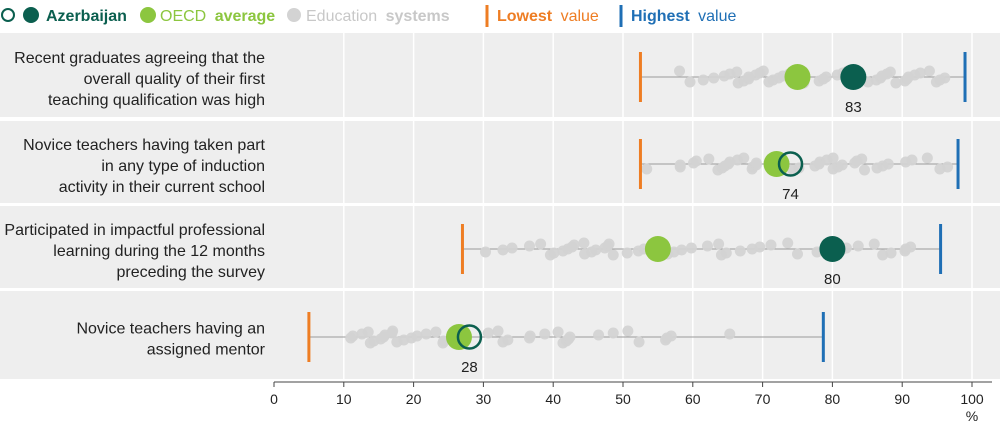  What do you see at coordinates (763, 399) in the screenshot?
I see `x-tick-label: 70` at bounding box center [763, 399].